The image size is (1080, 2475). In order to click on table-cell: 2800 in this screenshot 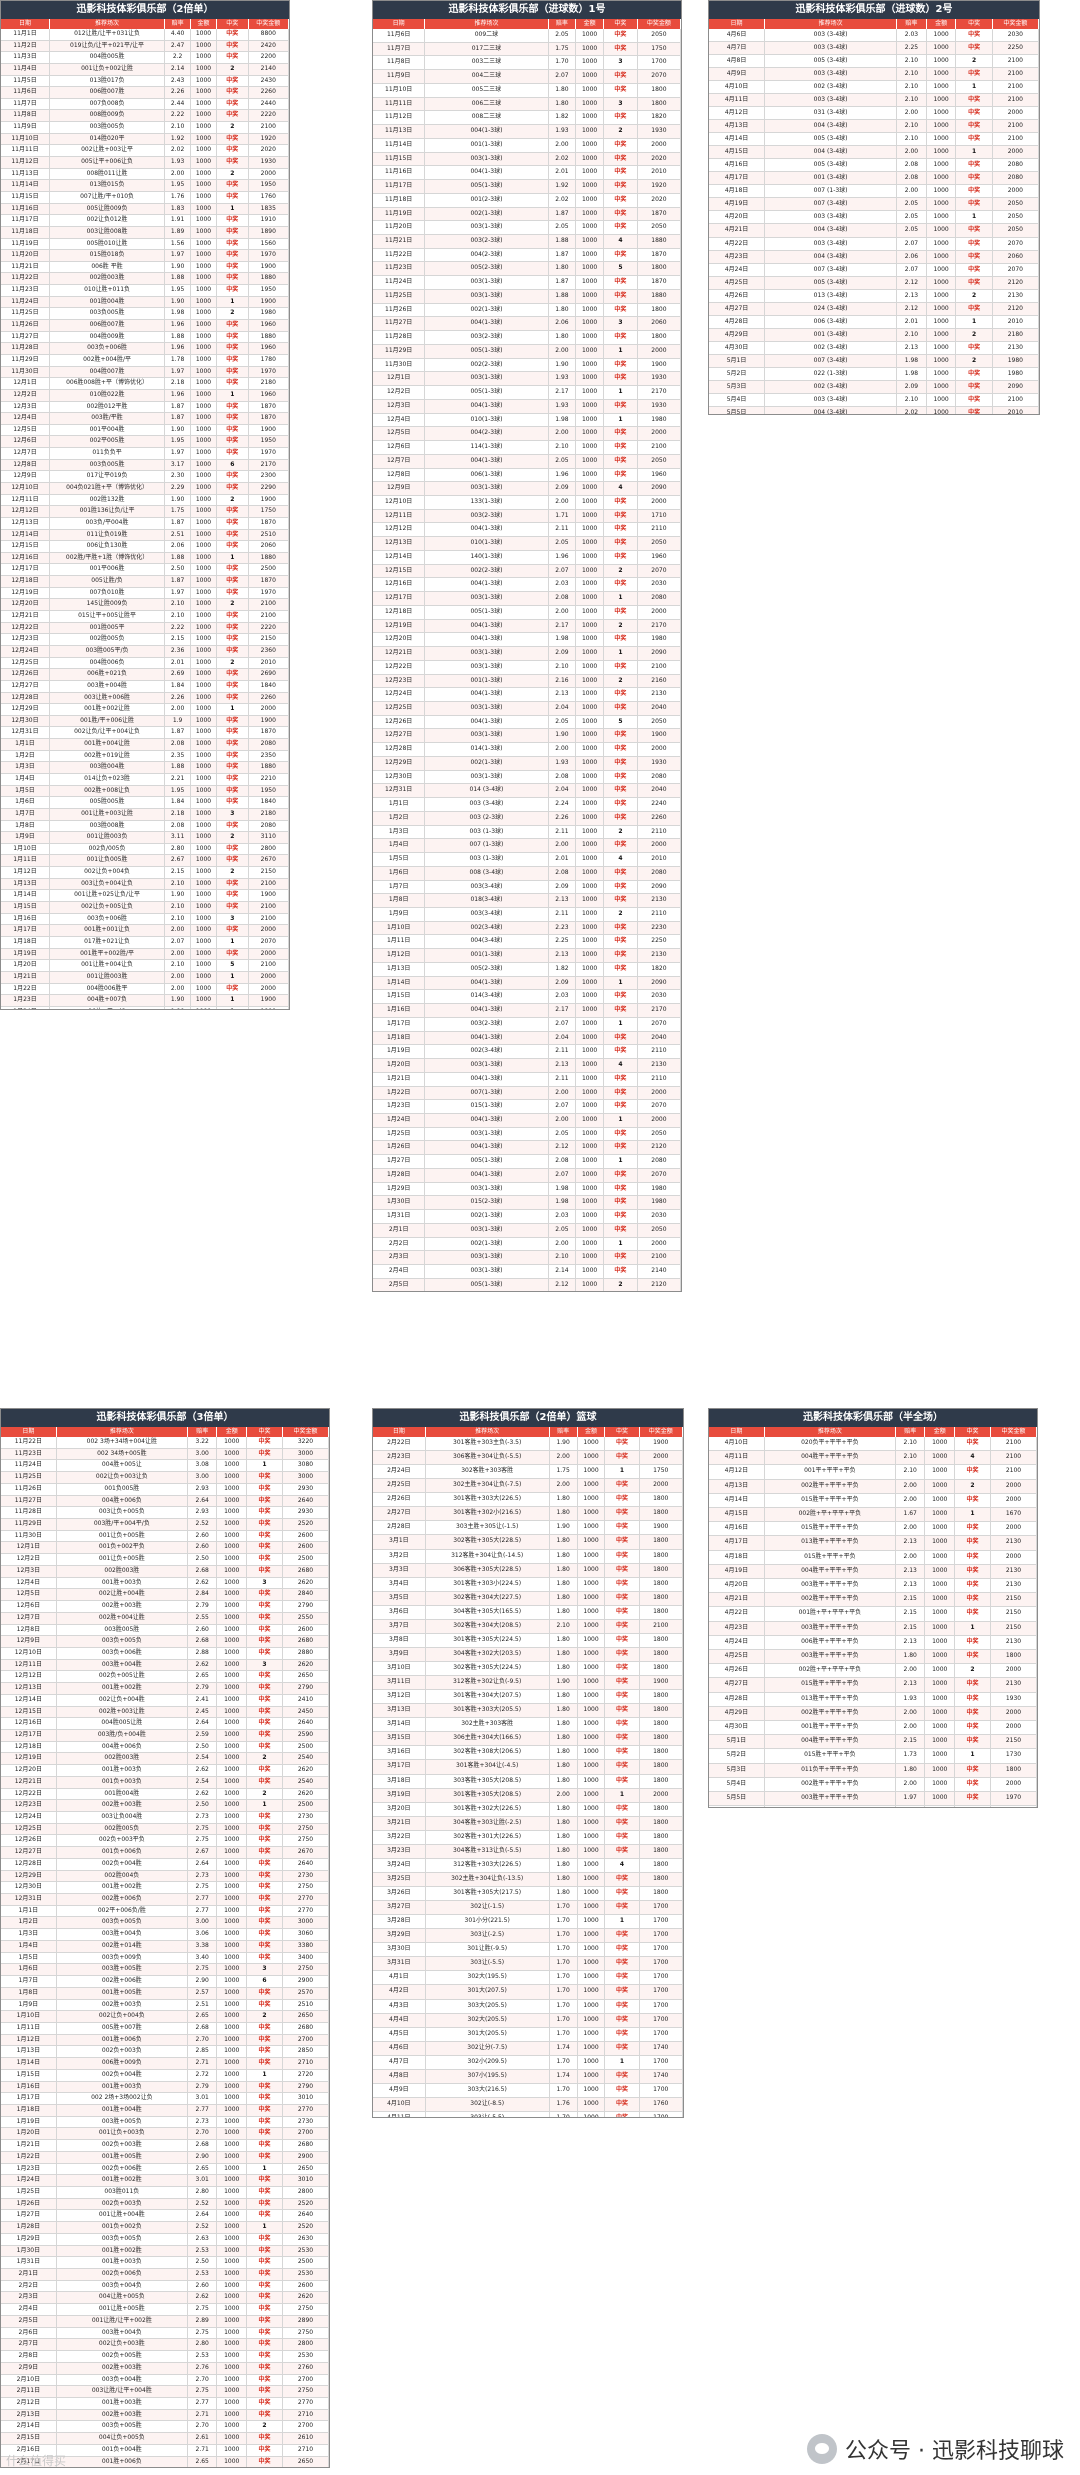, I will do `click(269, 849)`.